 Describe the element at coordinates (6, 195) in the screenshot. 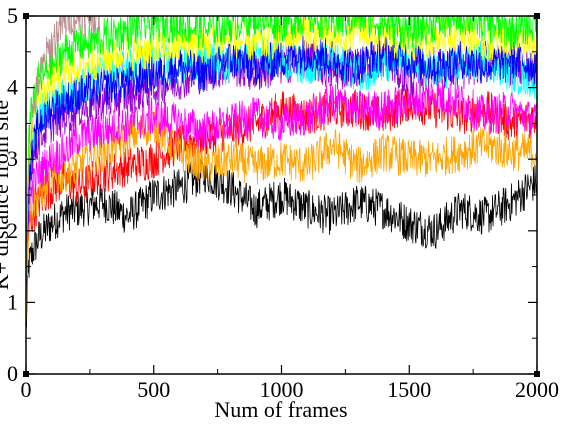

I see `y-axis-label: K+ distance from site` at that location.